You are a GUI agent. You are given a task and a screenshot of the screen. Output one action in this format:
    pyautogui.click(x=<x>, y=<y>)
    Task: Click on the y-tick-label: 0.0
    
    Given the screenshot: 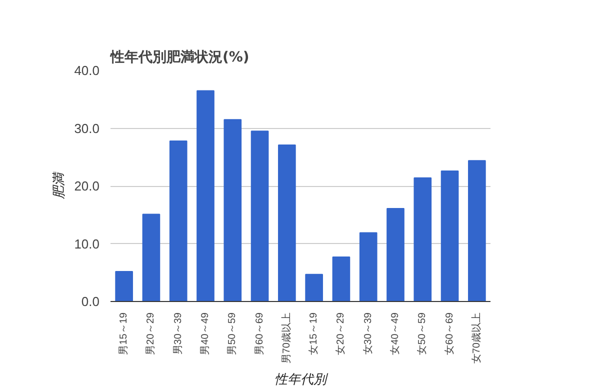 What is the action you would take?
    pyautogui.click(x=90, y=301)
    